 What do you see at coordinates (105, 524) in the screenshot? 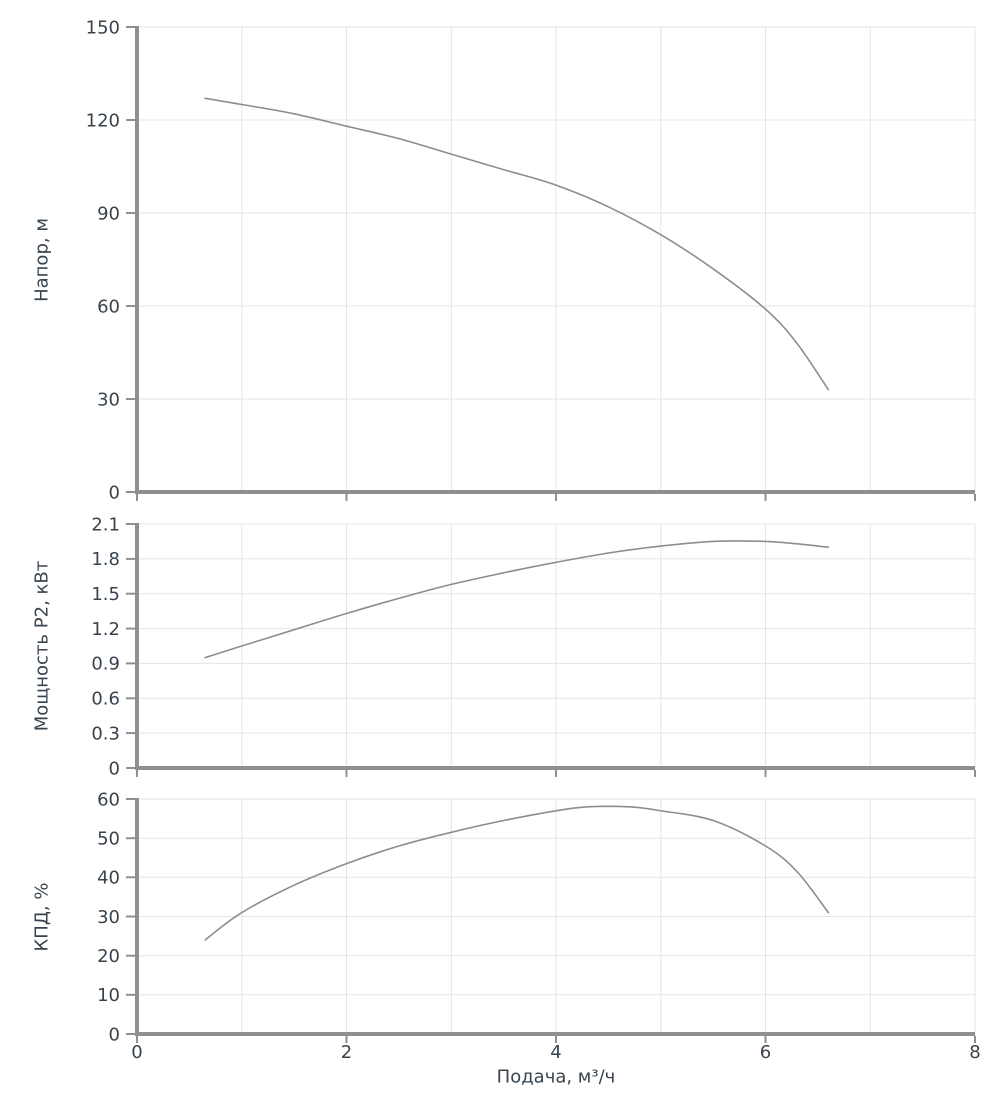
I see `y-tick-label: 2.1` at bounding box center [105, 524].